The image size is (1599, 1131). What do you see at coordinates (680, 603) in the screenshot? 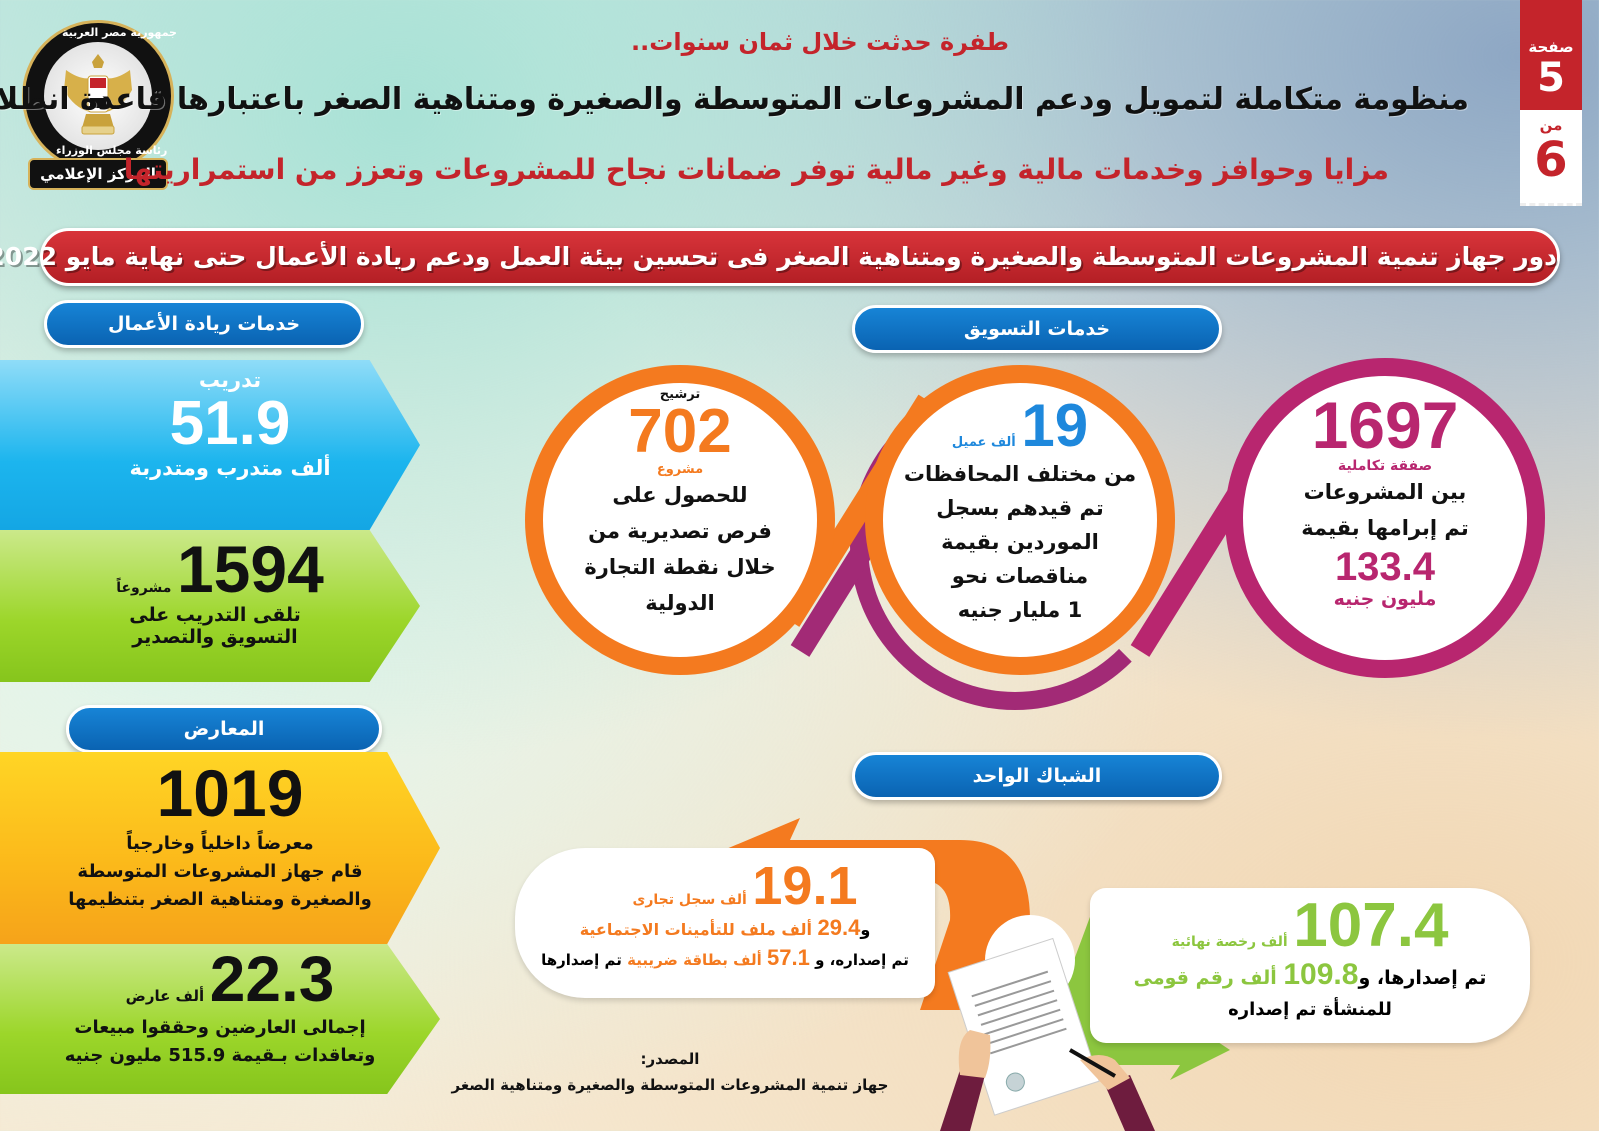
I see `export-line4: الدولية` at bounding box center [680, 603].